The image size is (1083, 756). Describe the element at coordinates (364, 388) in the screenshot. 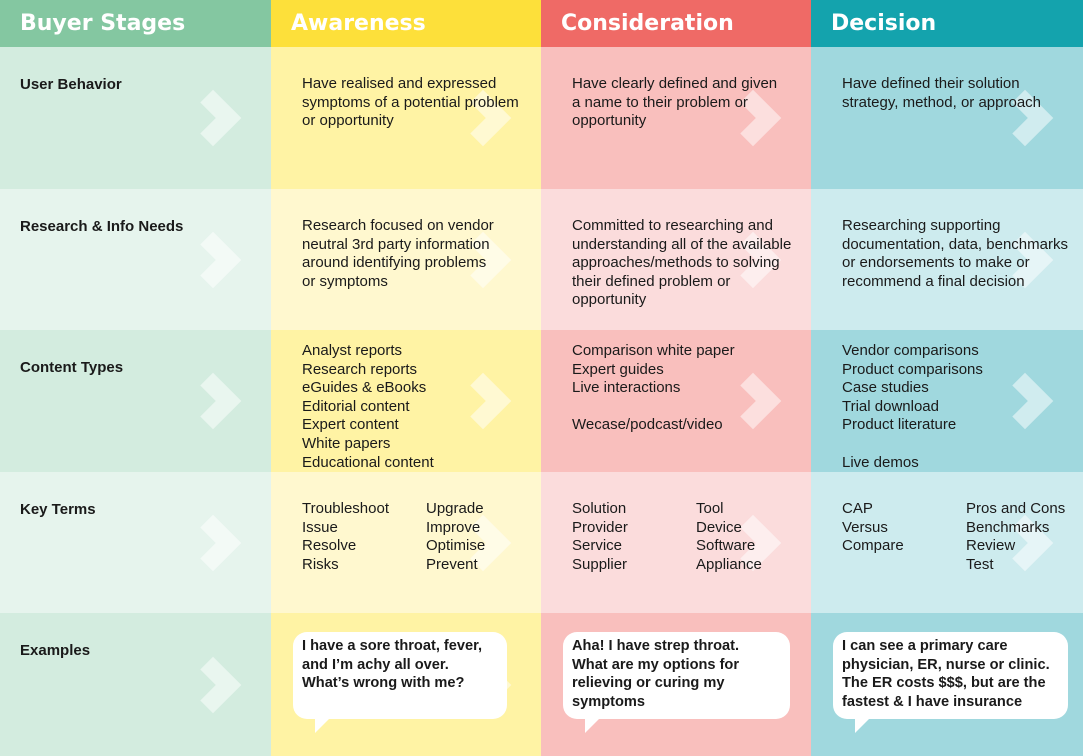

I see `content-type-item: eGuides & eBooks` at that location.